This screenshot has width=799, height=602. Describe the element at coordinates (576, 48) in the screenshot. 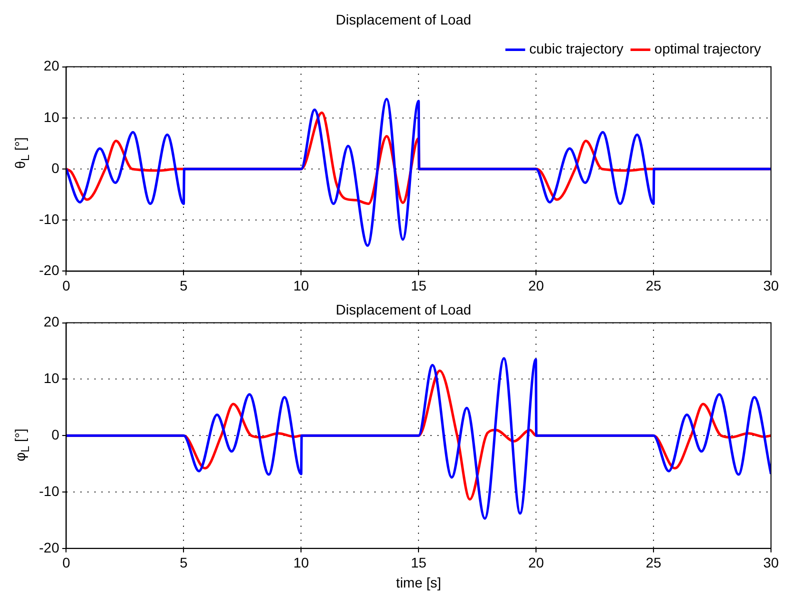

I see `legend-label: cubic trajectory` at that location.